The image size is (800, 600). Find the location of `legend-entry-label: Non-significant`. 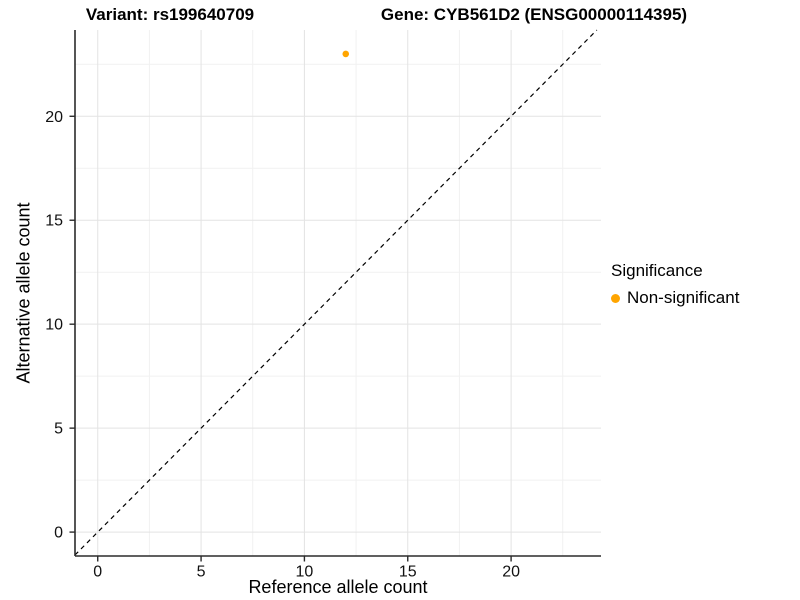

legend-entry-label: Non-significant is located at coordinates (683, 297).